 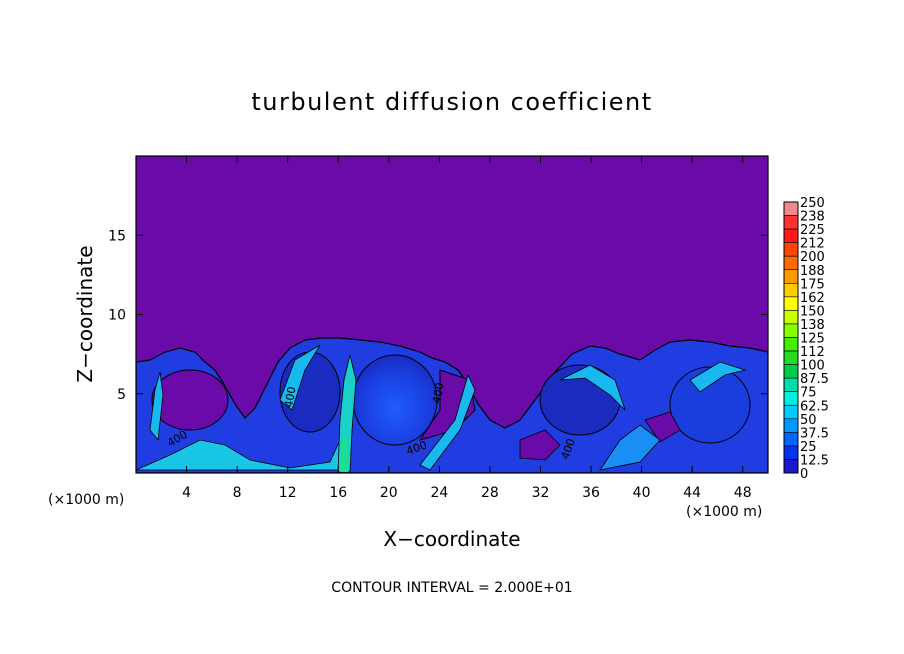 I want to click on colorbar-label: 212, so click(x=812, y=244).